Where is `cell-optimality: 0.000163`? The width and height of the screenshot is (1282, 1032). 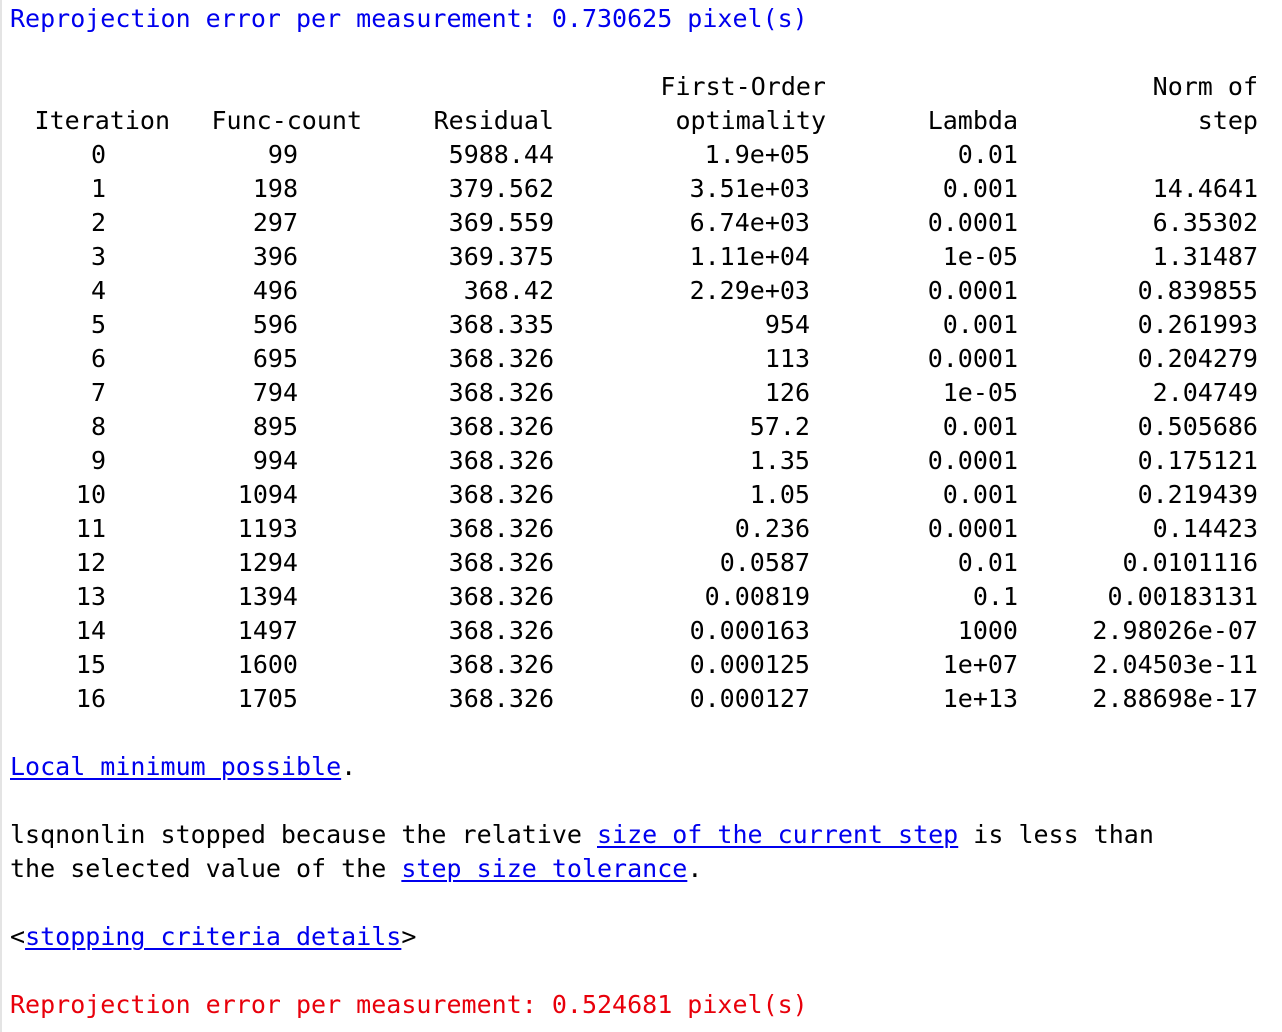
cell-optimality: 0.000163 is located at coordinates (749, 630).